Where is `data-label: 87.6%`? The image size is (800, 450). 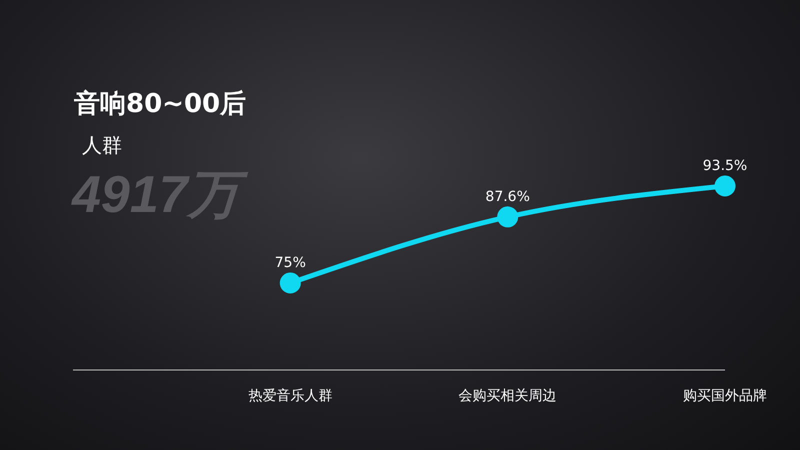
data-label: 87.6% is located at coordinates (507, 196).